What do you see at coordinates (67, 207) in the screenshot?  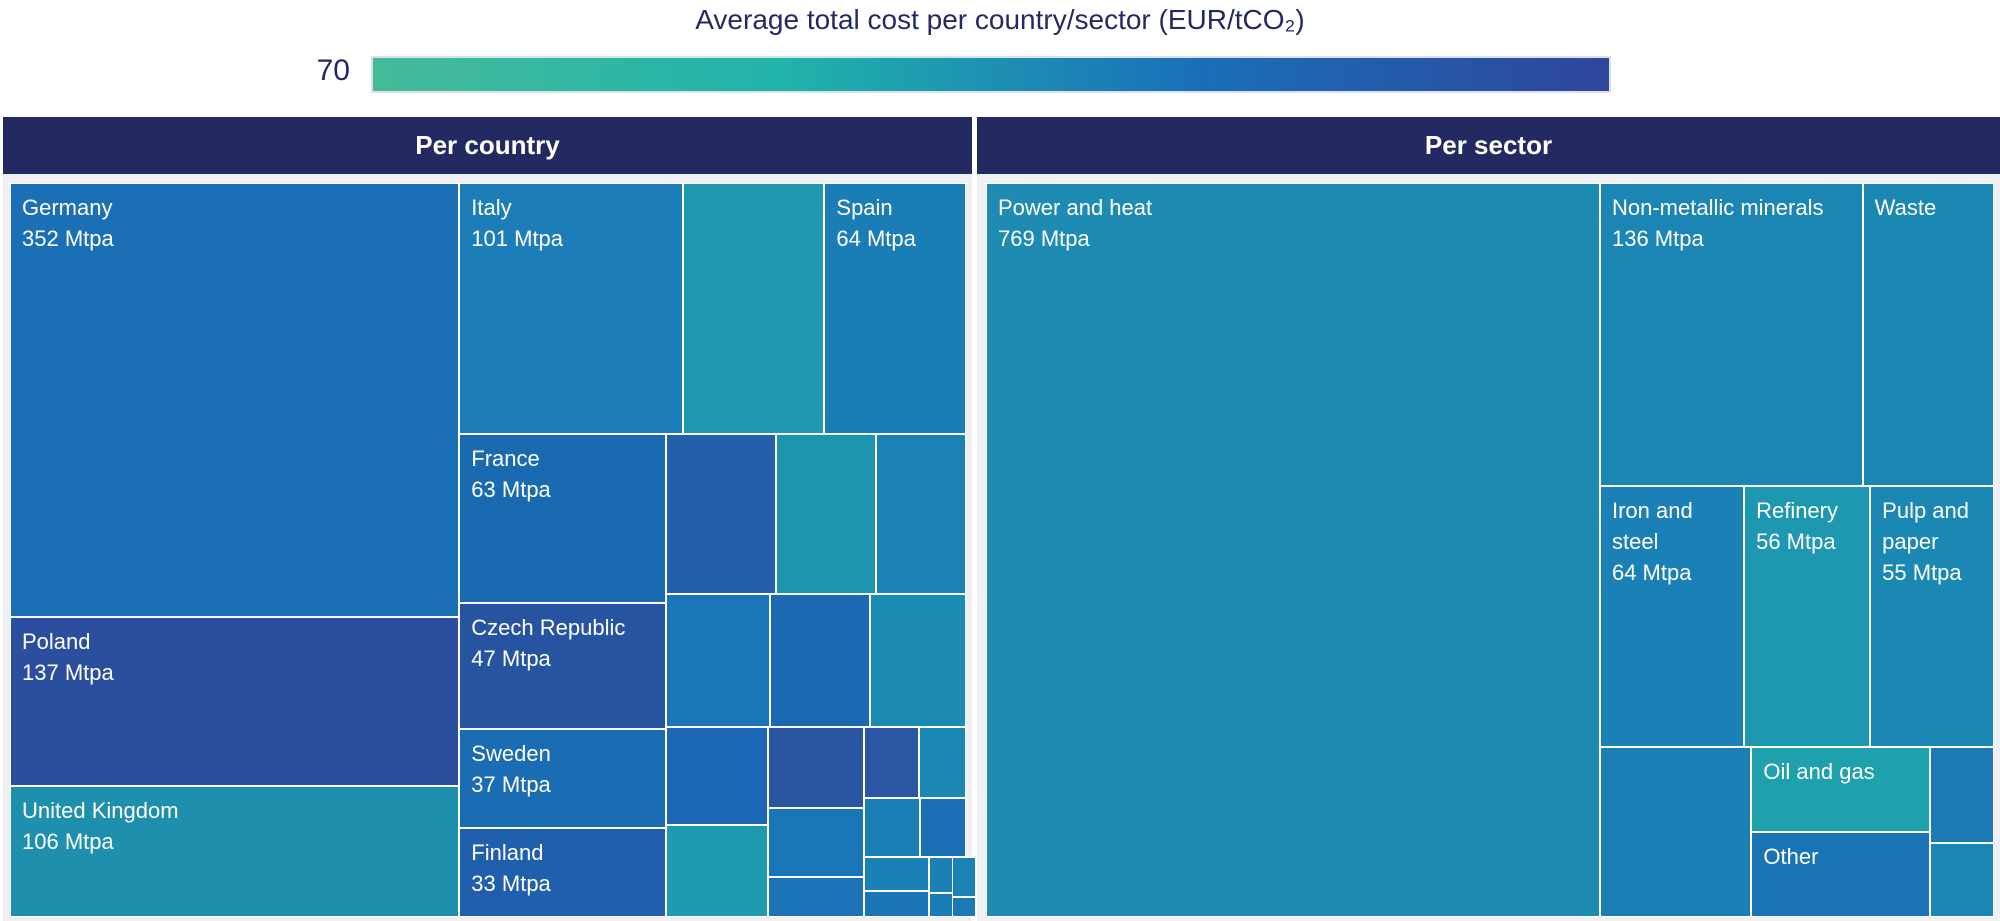 I see `tile-label: Germany` at bounding box center [67, 207].